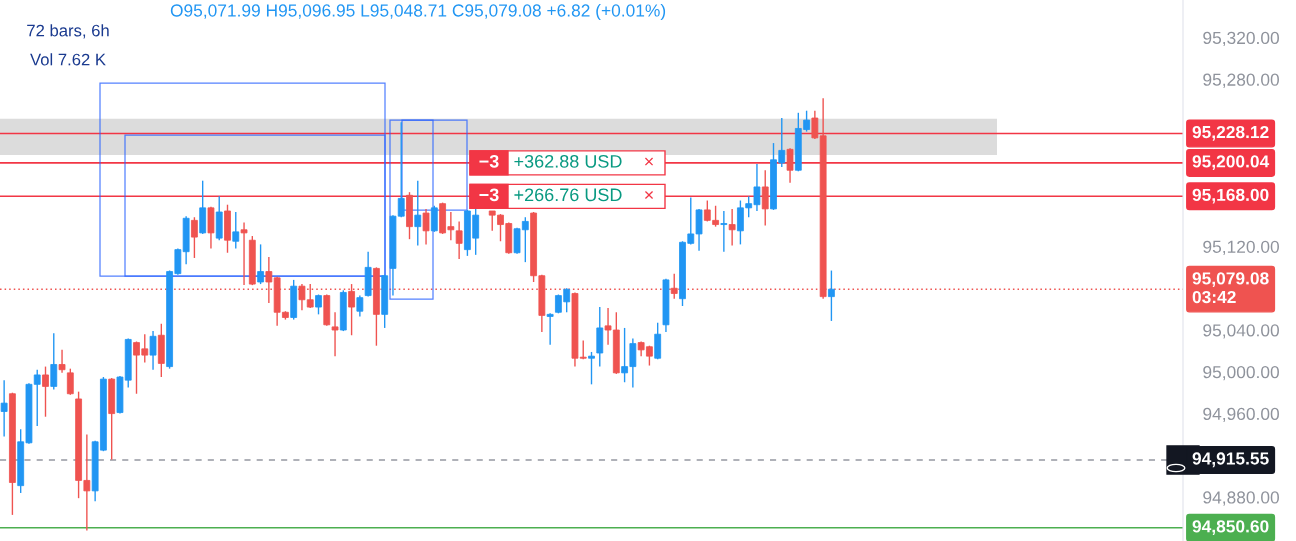 The height and width of the screenshot is (541, 1296). What do you see at coordinates (1241, 415) in the screenshot?
I see `y-tick-label: 94,960.00` at bounding box center [1241, 415].